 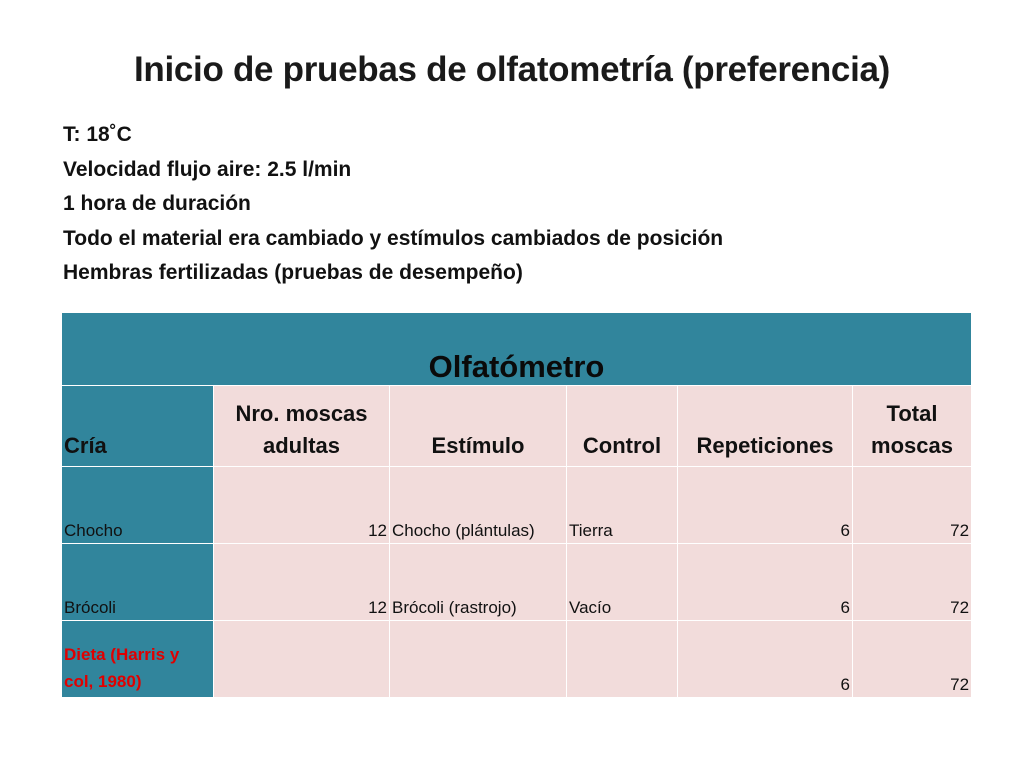 What do you see at coordinates (912, 445) in the screenshot?
I see `header-total-line2: moscas` at bounding box center [912, 445].